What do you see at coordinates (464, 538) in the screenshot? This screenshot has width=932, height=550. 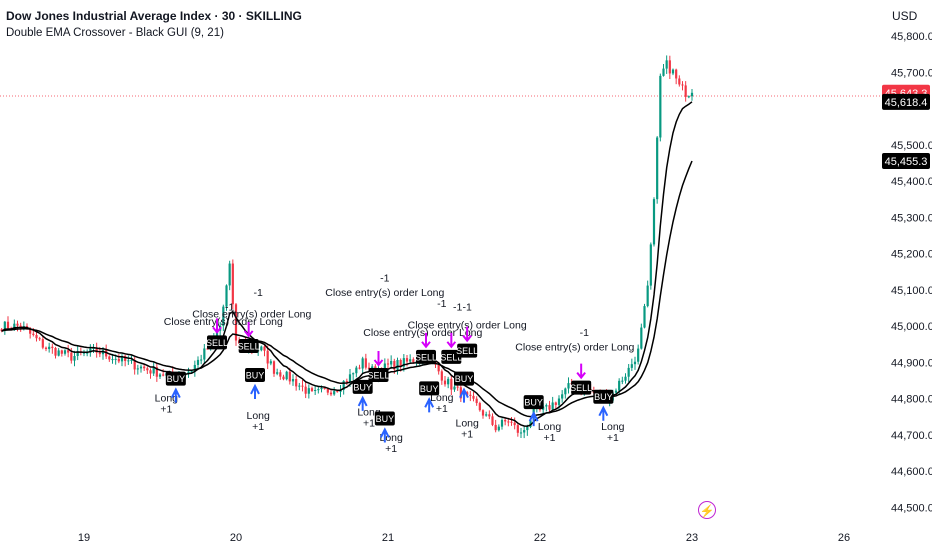 I see `time-axis: 19 20 21 22 23 26` at bounding box center [464, 538].